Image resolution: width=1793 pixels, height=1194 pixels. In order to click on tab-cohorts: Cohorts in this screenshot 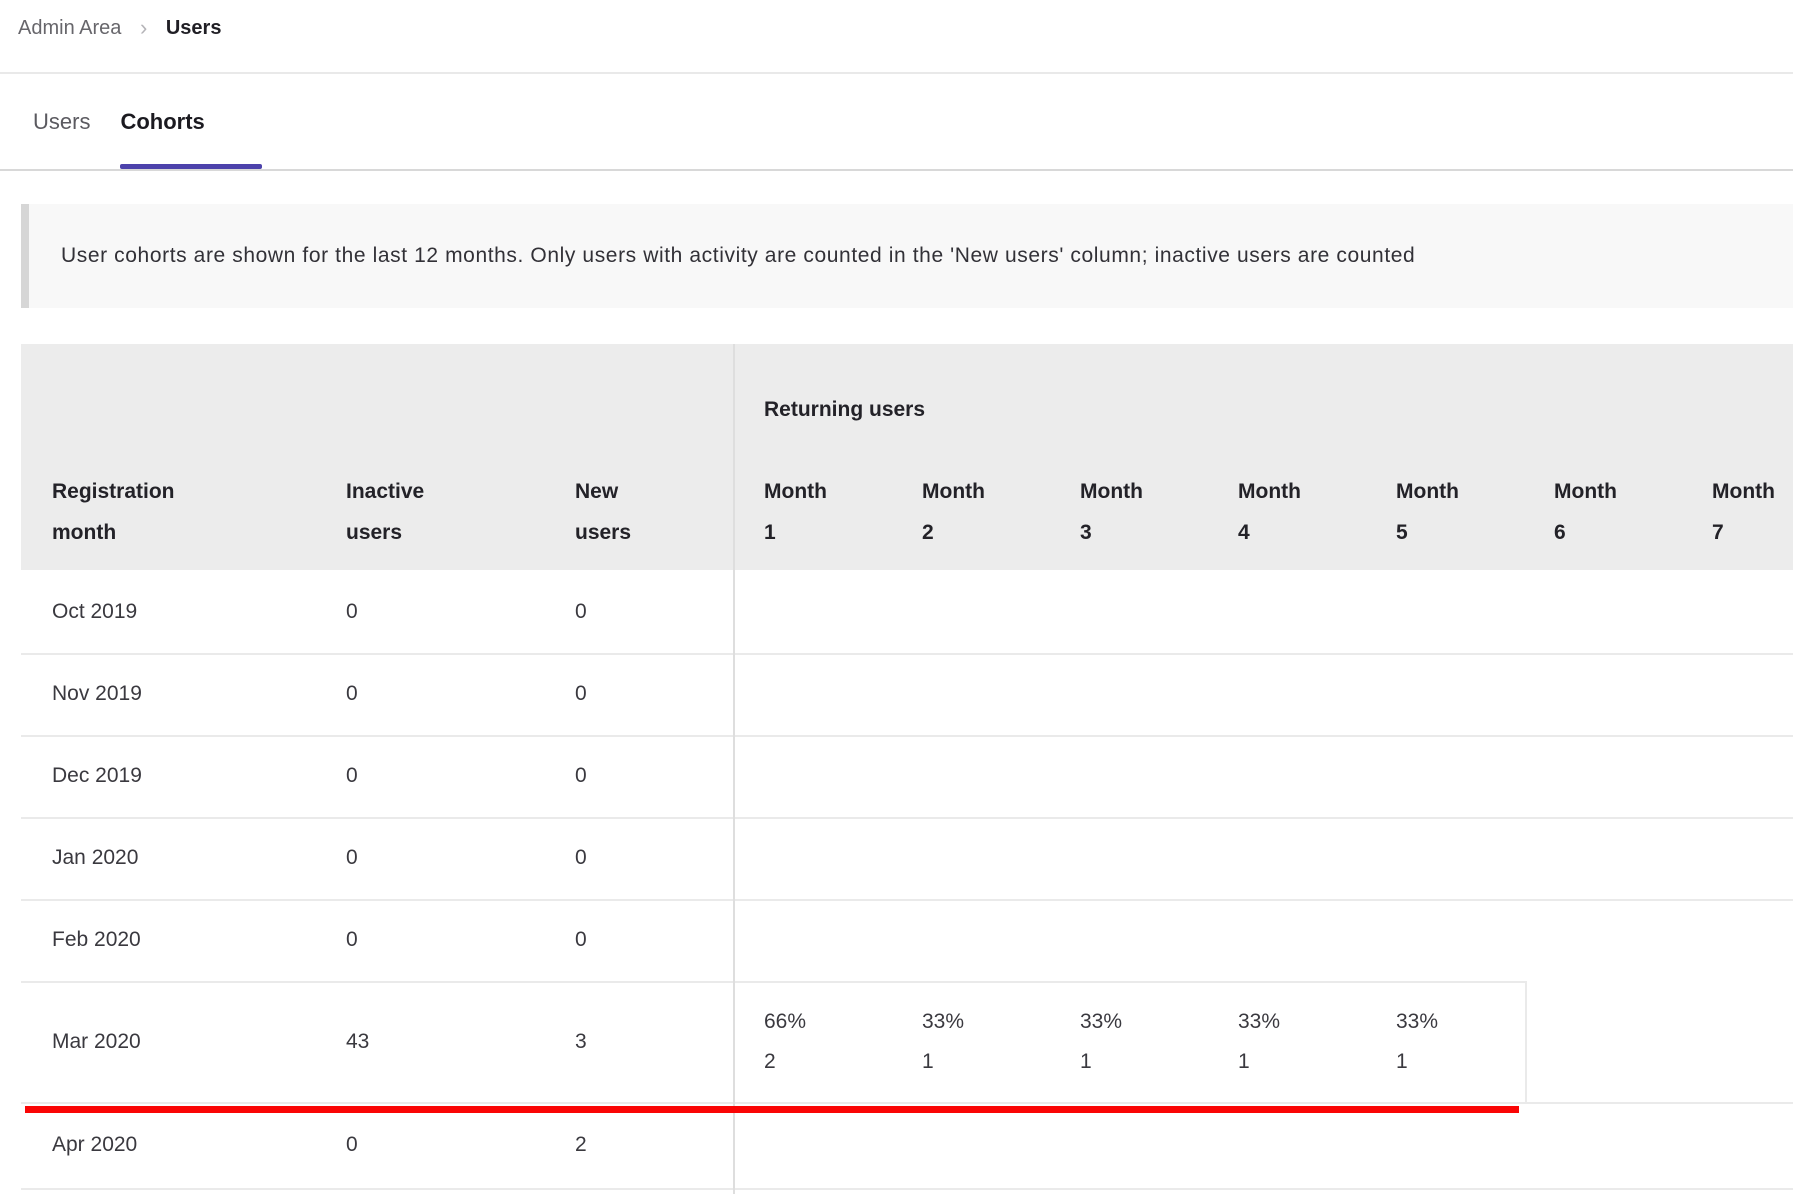, I will do `click(191, 121)`.